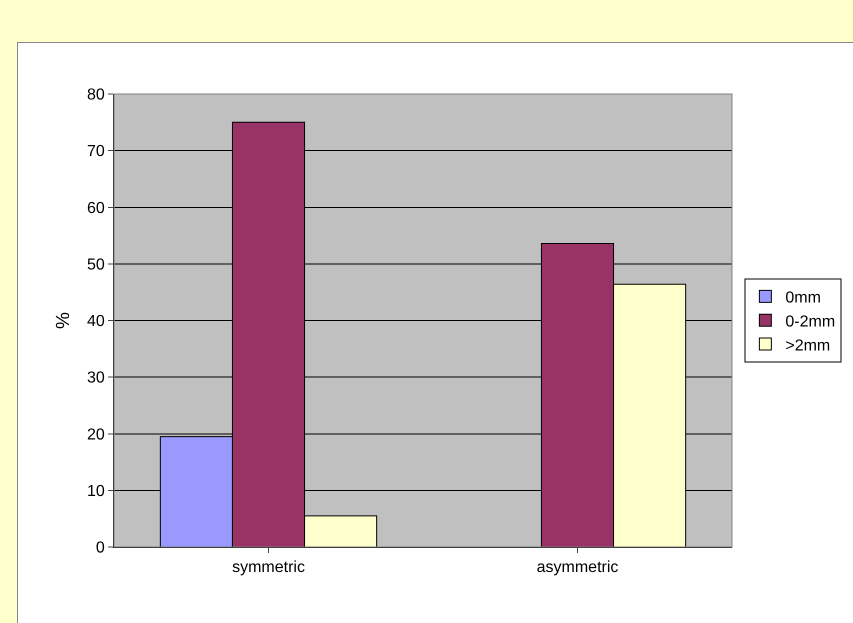 Image resolution: width=853 pixels, height=623 pixels. I want to click on y-tick-label: 50, so click(96, 265).